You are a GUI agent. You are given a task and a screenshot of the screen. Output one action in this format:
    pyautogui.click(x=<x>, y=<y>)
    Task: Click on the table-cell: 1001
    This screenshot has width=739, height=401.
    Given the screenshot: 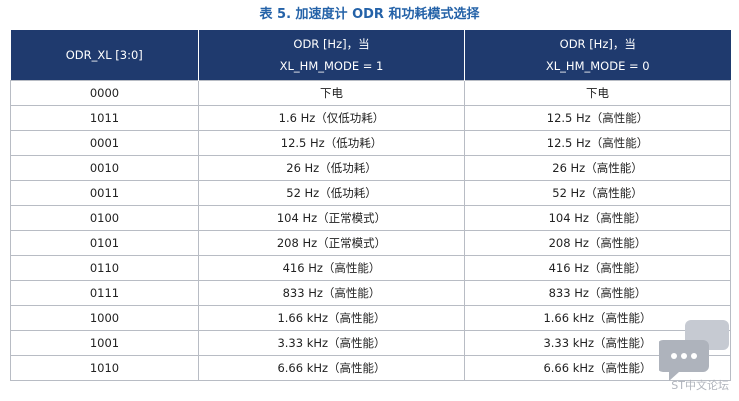 What is the action you would take?
    pyautogui.click(x=104, y=343)
    